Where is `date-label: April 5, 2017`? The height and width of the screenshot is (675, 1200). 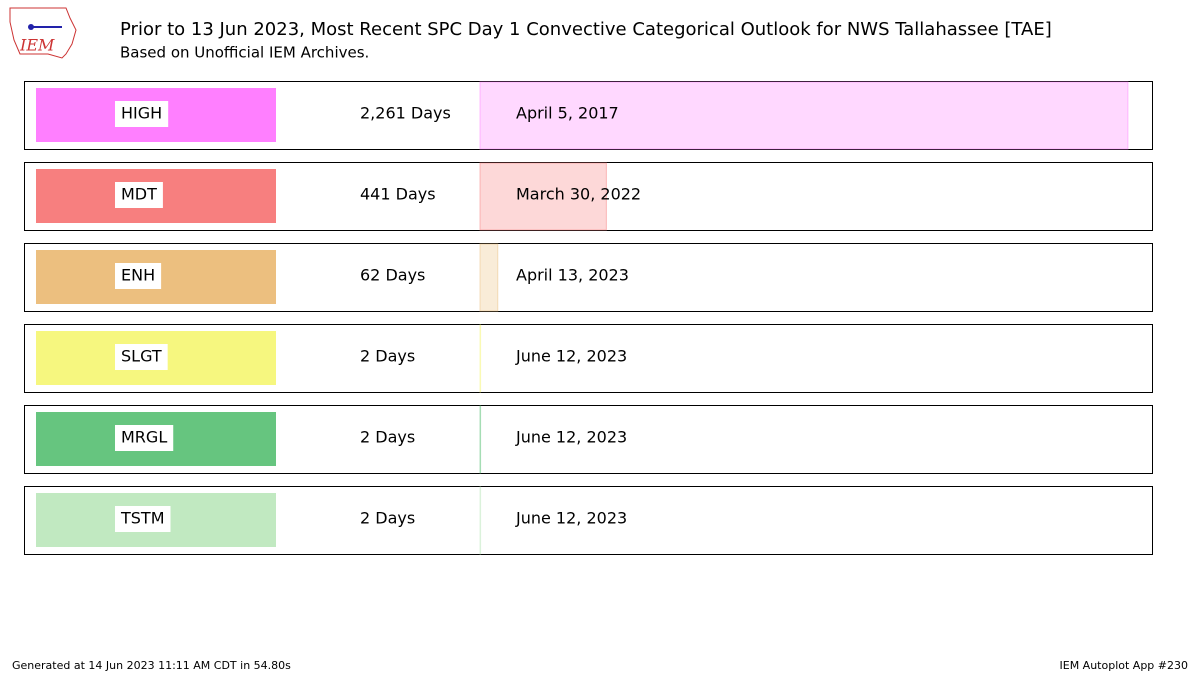 date-label: April 5, 2017 is located at coordinates (567, 113).